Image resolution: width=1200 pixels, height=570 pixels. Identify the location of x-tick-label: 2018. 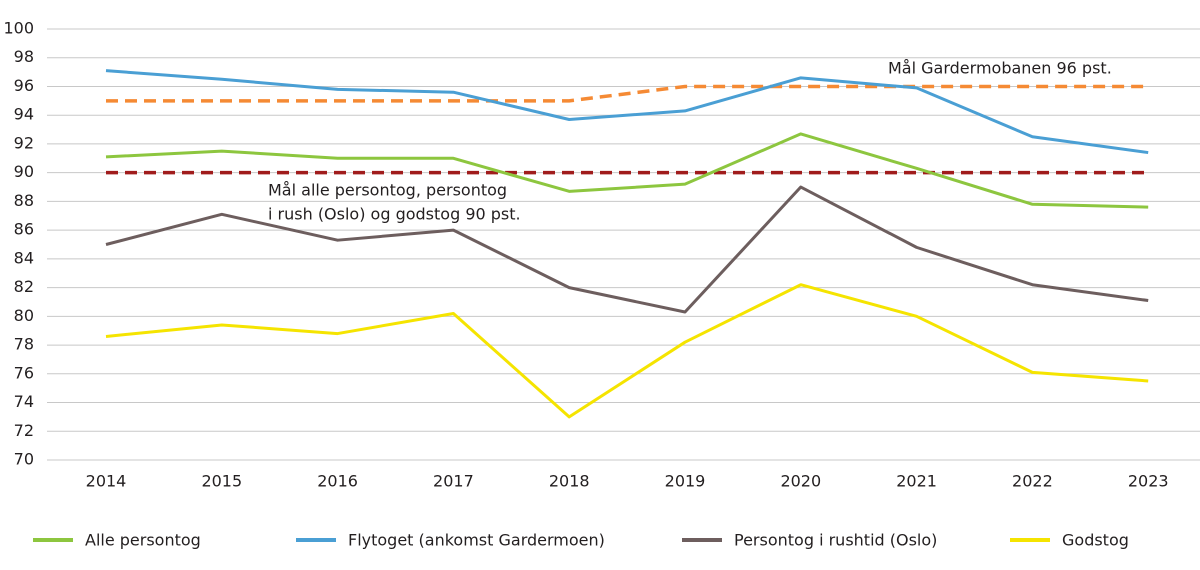
(569, 481).